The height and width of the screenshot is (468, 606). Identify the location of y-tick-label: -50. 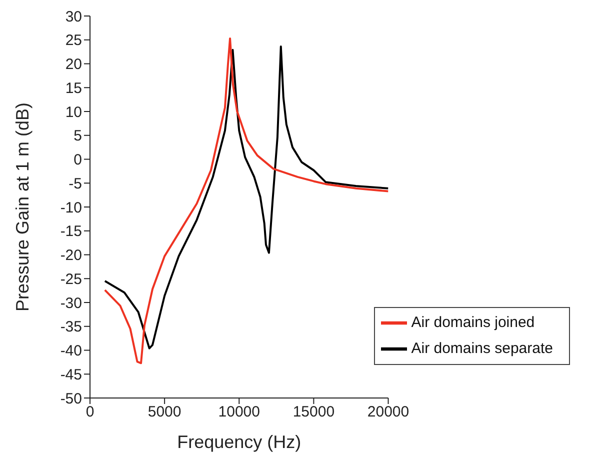
(71, 399).